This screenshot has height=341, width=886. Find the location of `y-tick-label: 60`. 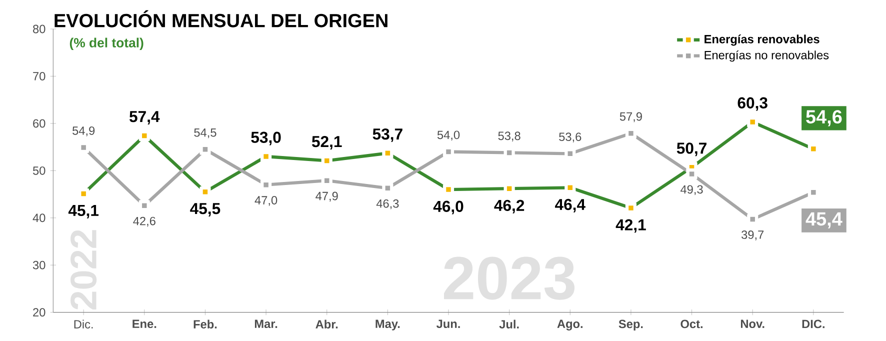

y-tick-label: 60 is located at coordinates (39, 123).